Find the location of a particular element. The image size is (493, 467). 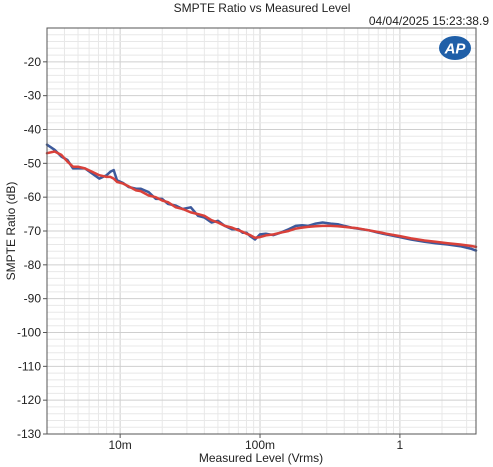

timestamp: 04/04/2025 15:23:38.9 is located at coordinates (429, 21).